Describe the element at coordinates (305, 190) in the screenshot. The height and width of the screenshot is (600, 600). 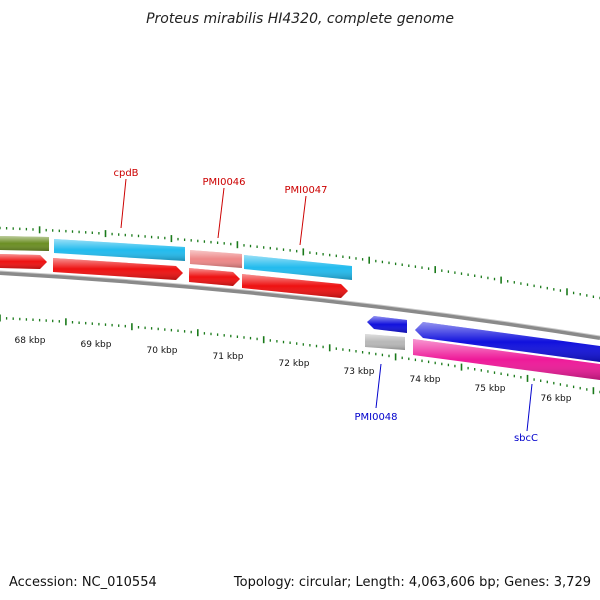
I see `gene-label-PMI0047: PMI0047` at that location.